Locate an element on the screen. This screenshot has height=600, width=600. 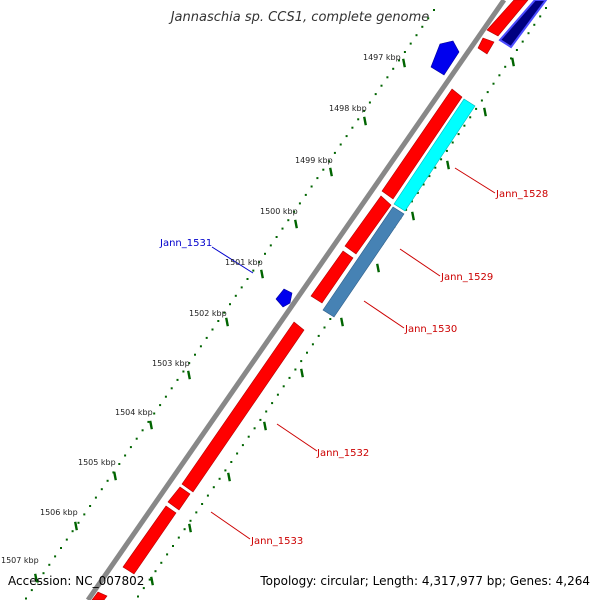
map-title: Jannaschia sp. CCS1, complete genome is located at coordinates (300, 17).